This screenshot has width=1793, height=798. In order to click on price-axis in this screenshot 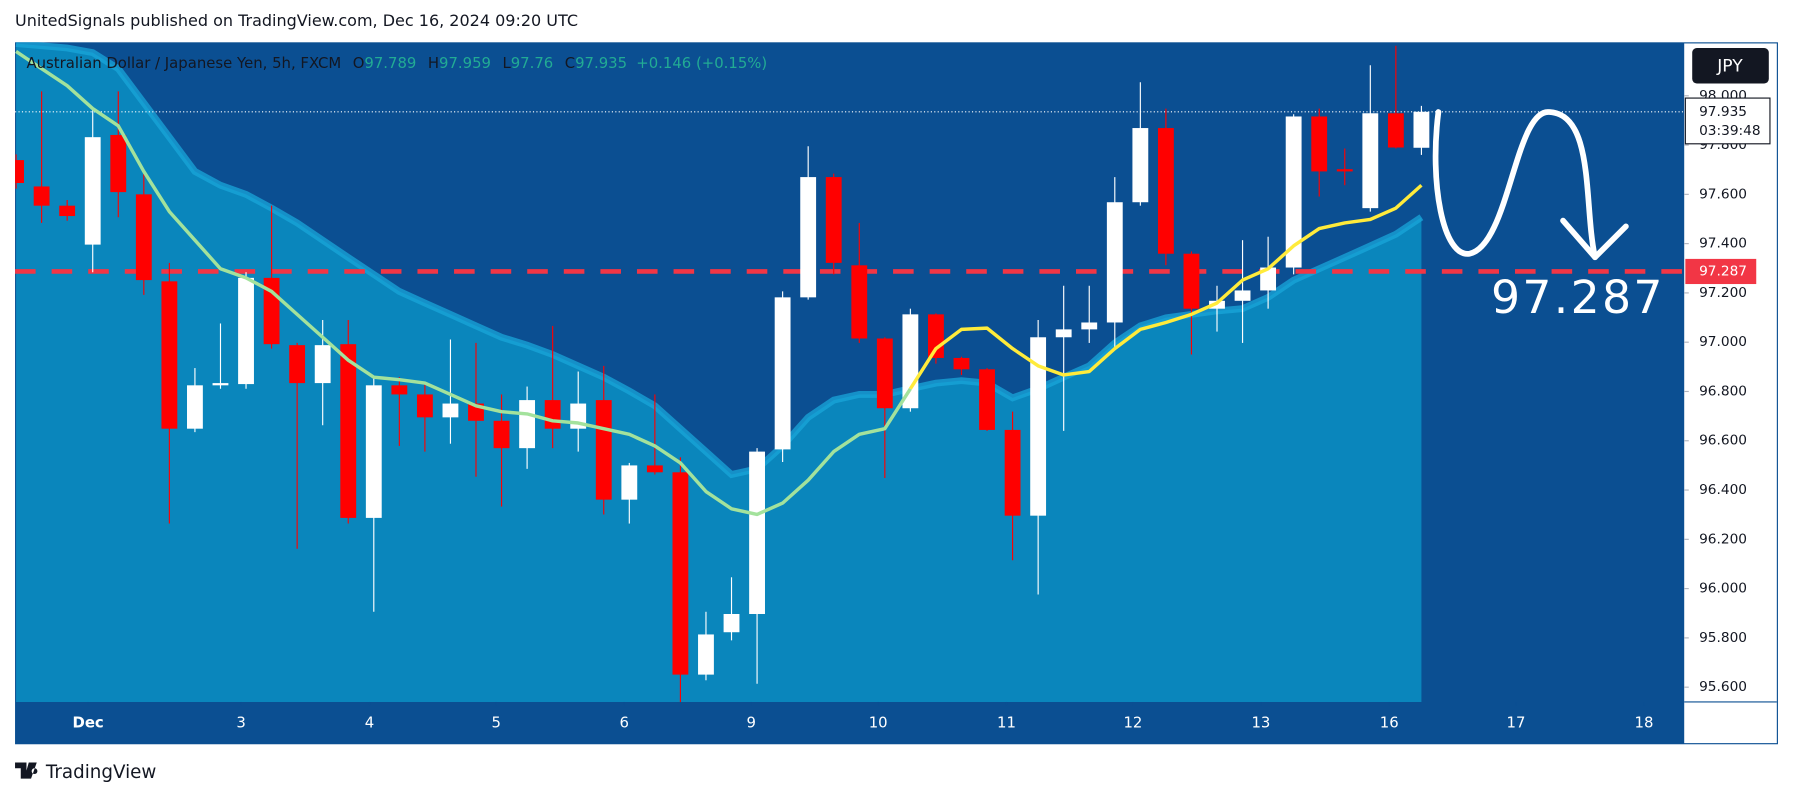, I will do `click(1730, 393)`.